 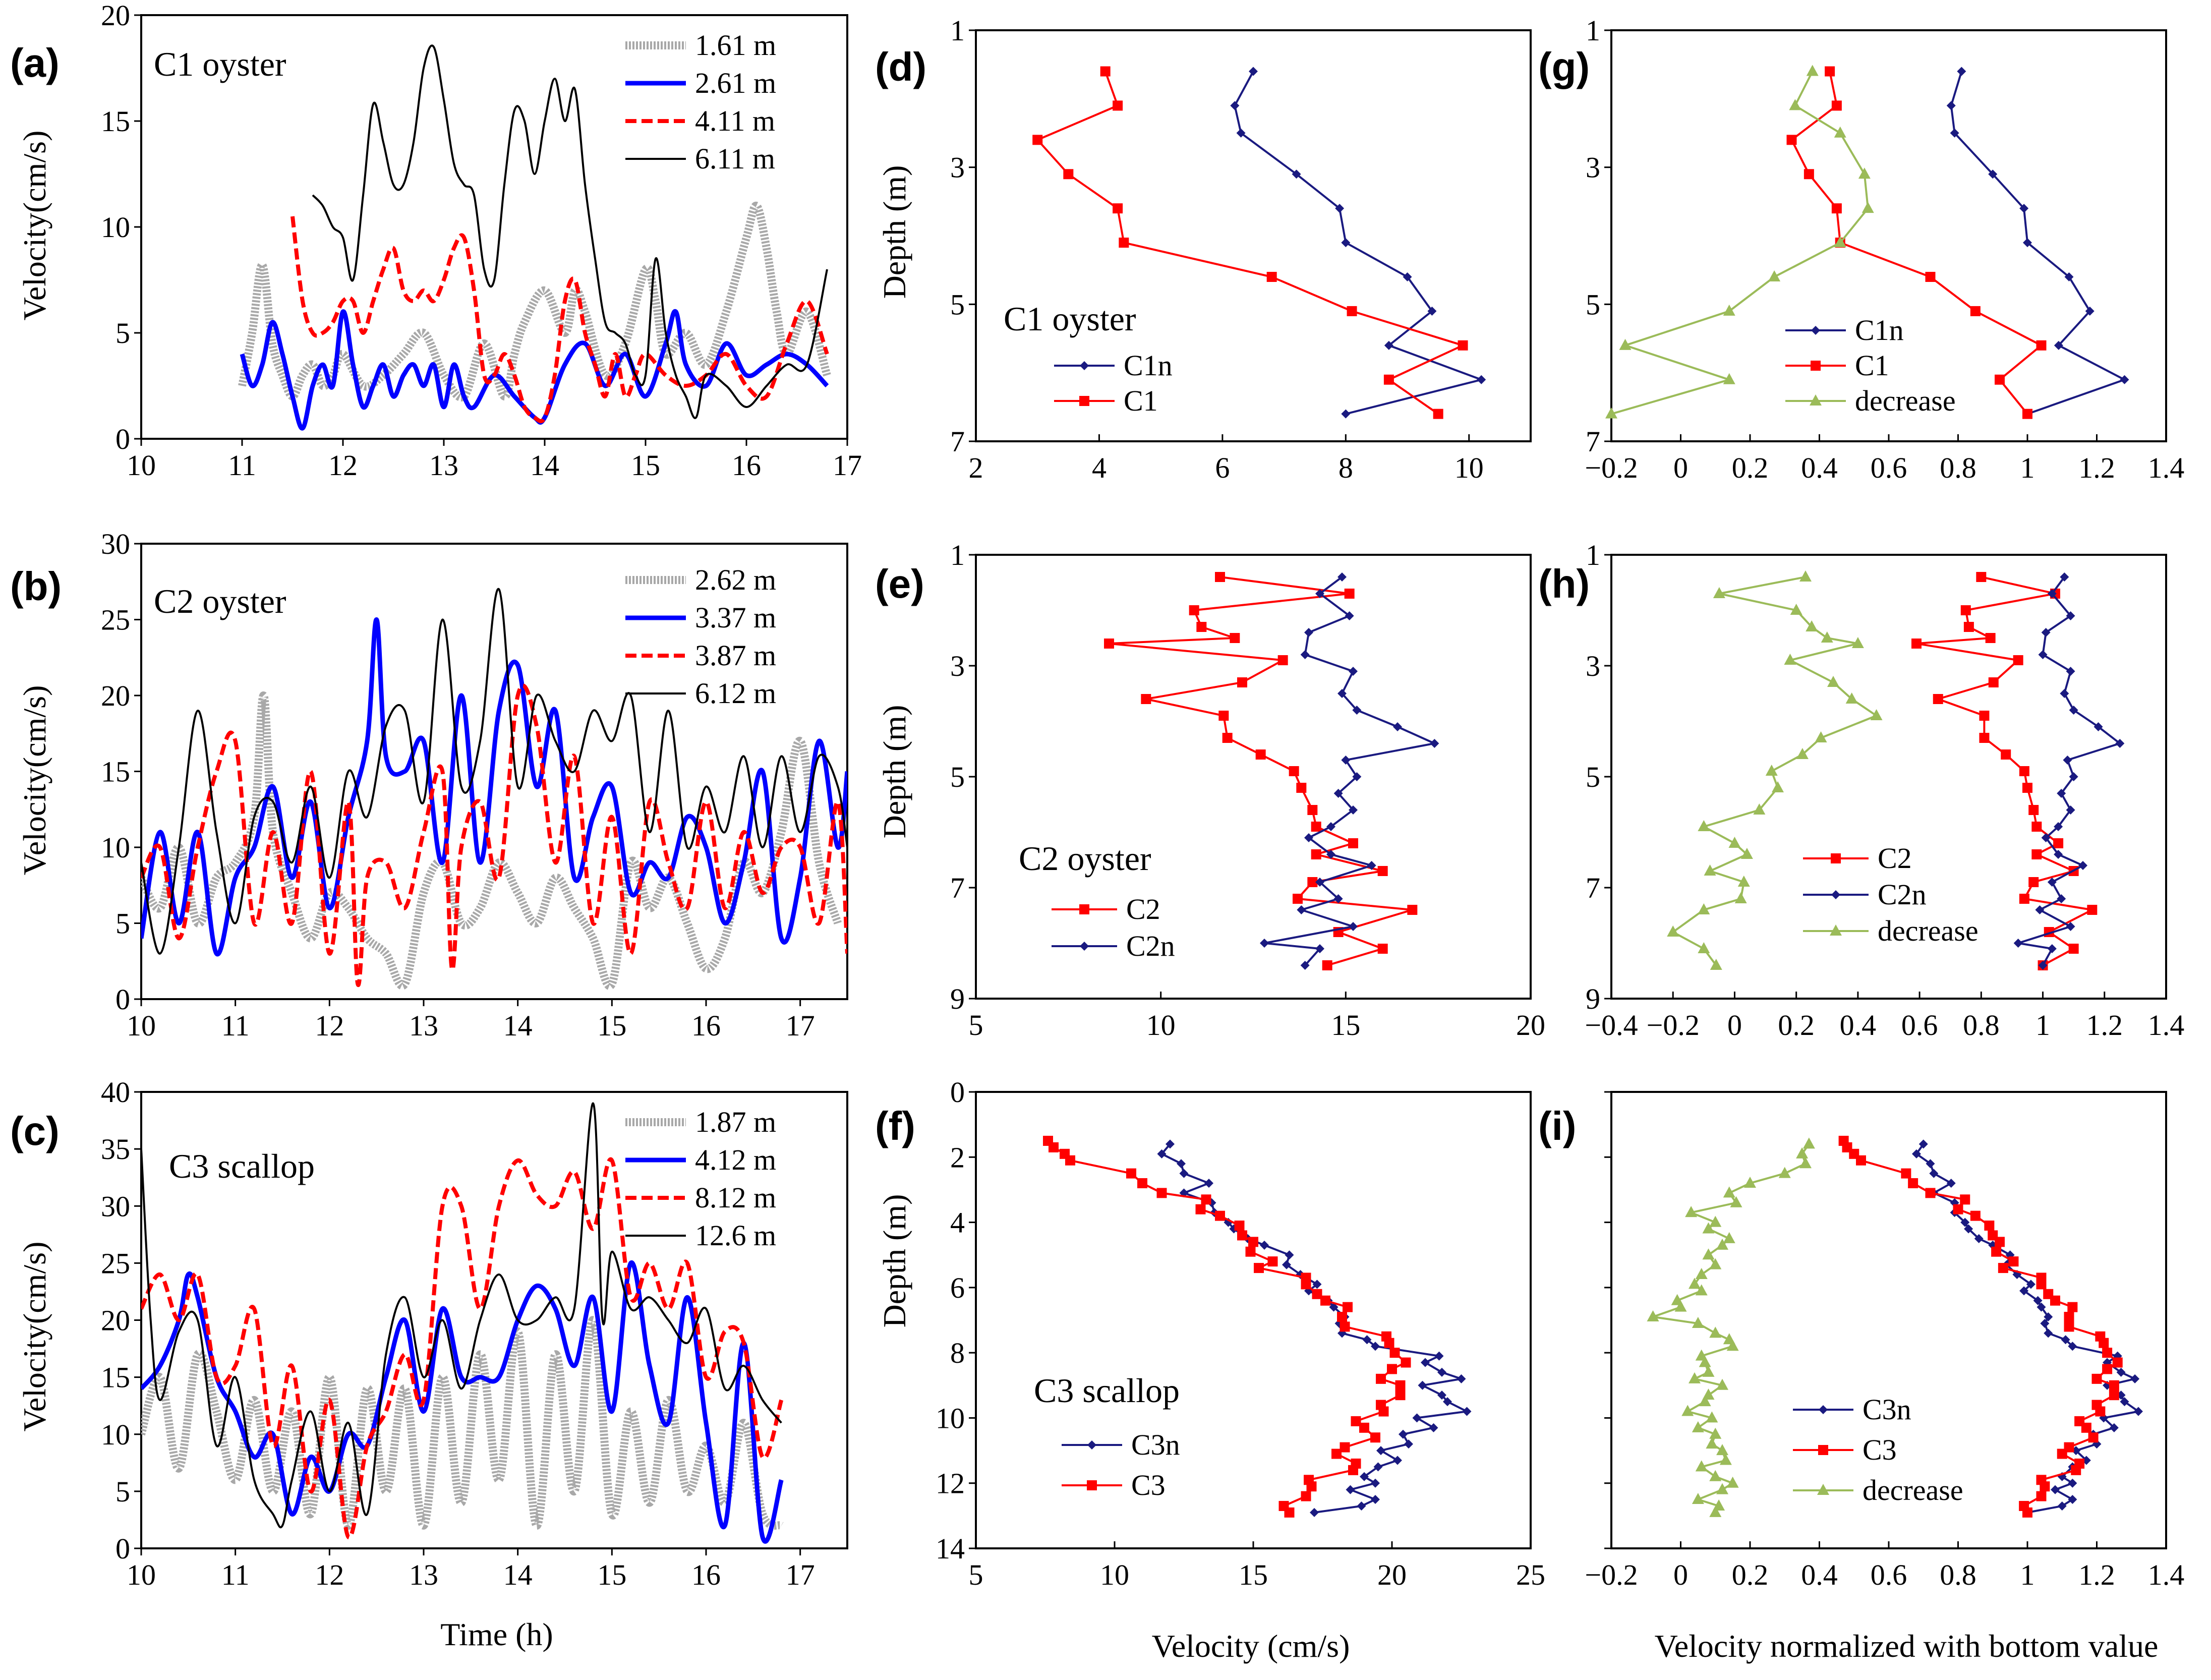 What do you see at coordinates (1880, 1450) in the screenshot?
I see `legend-label-c3: C3` at bounding box center [1880, 1450].